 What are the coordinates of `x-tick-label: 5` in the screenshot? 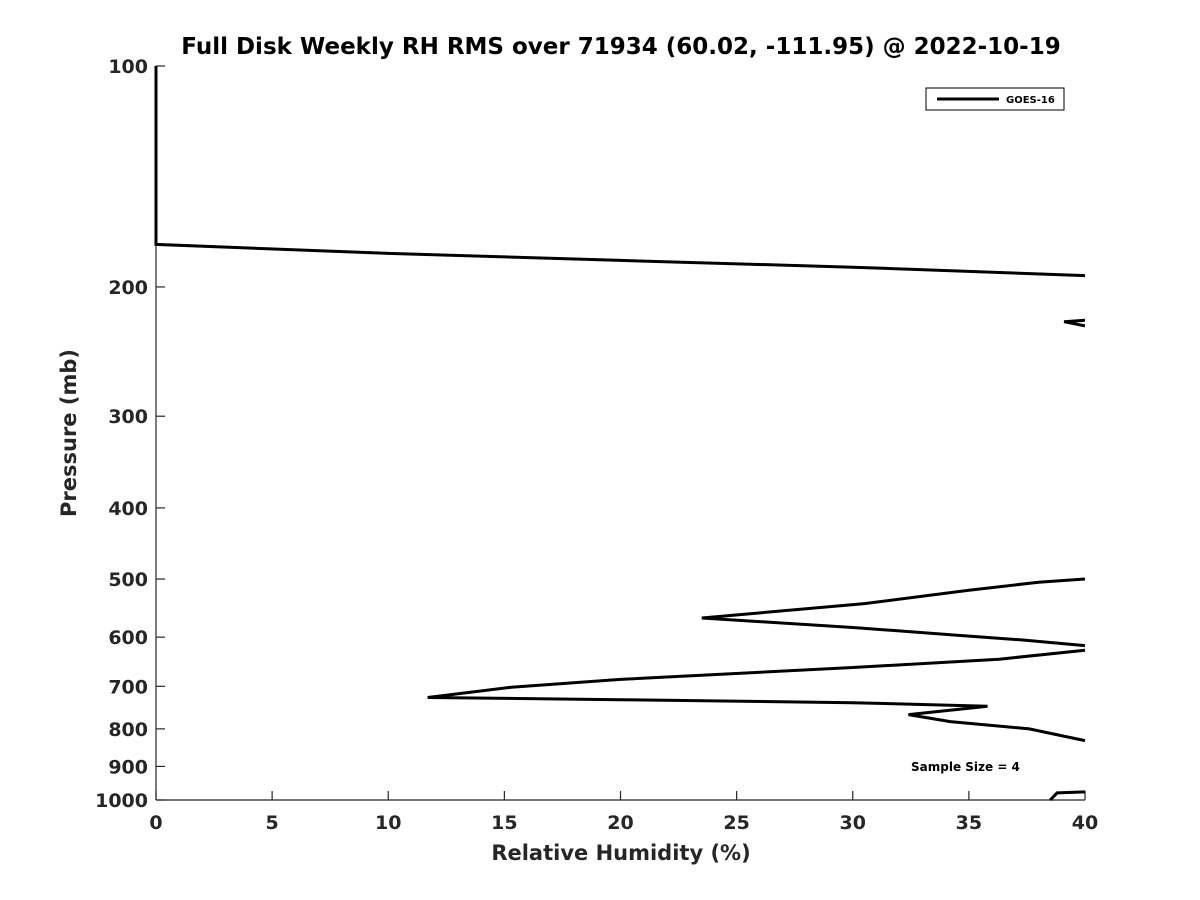 It's located at (272, 823).